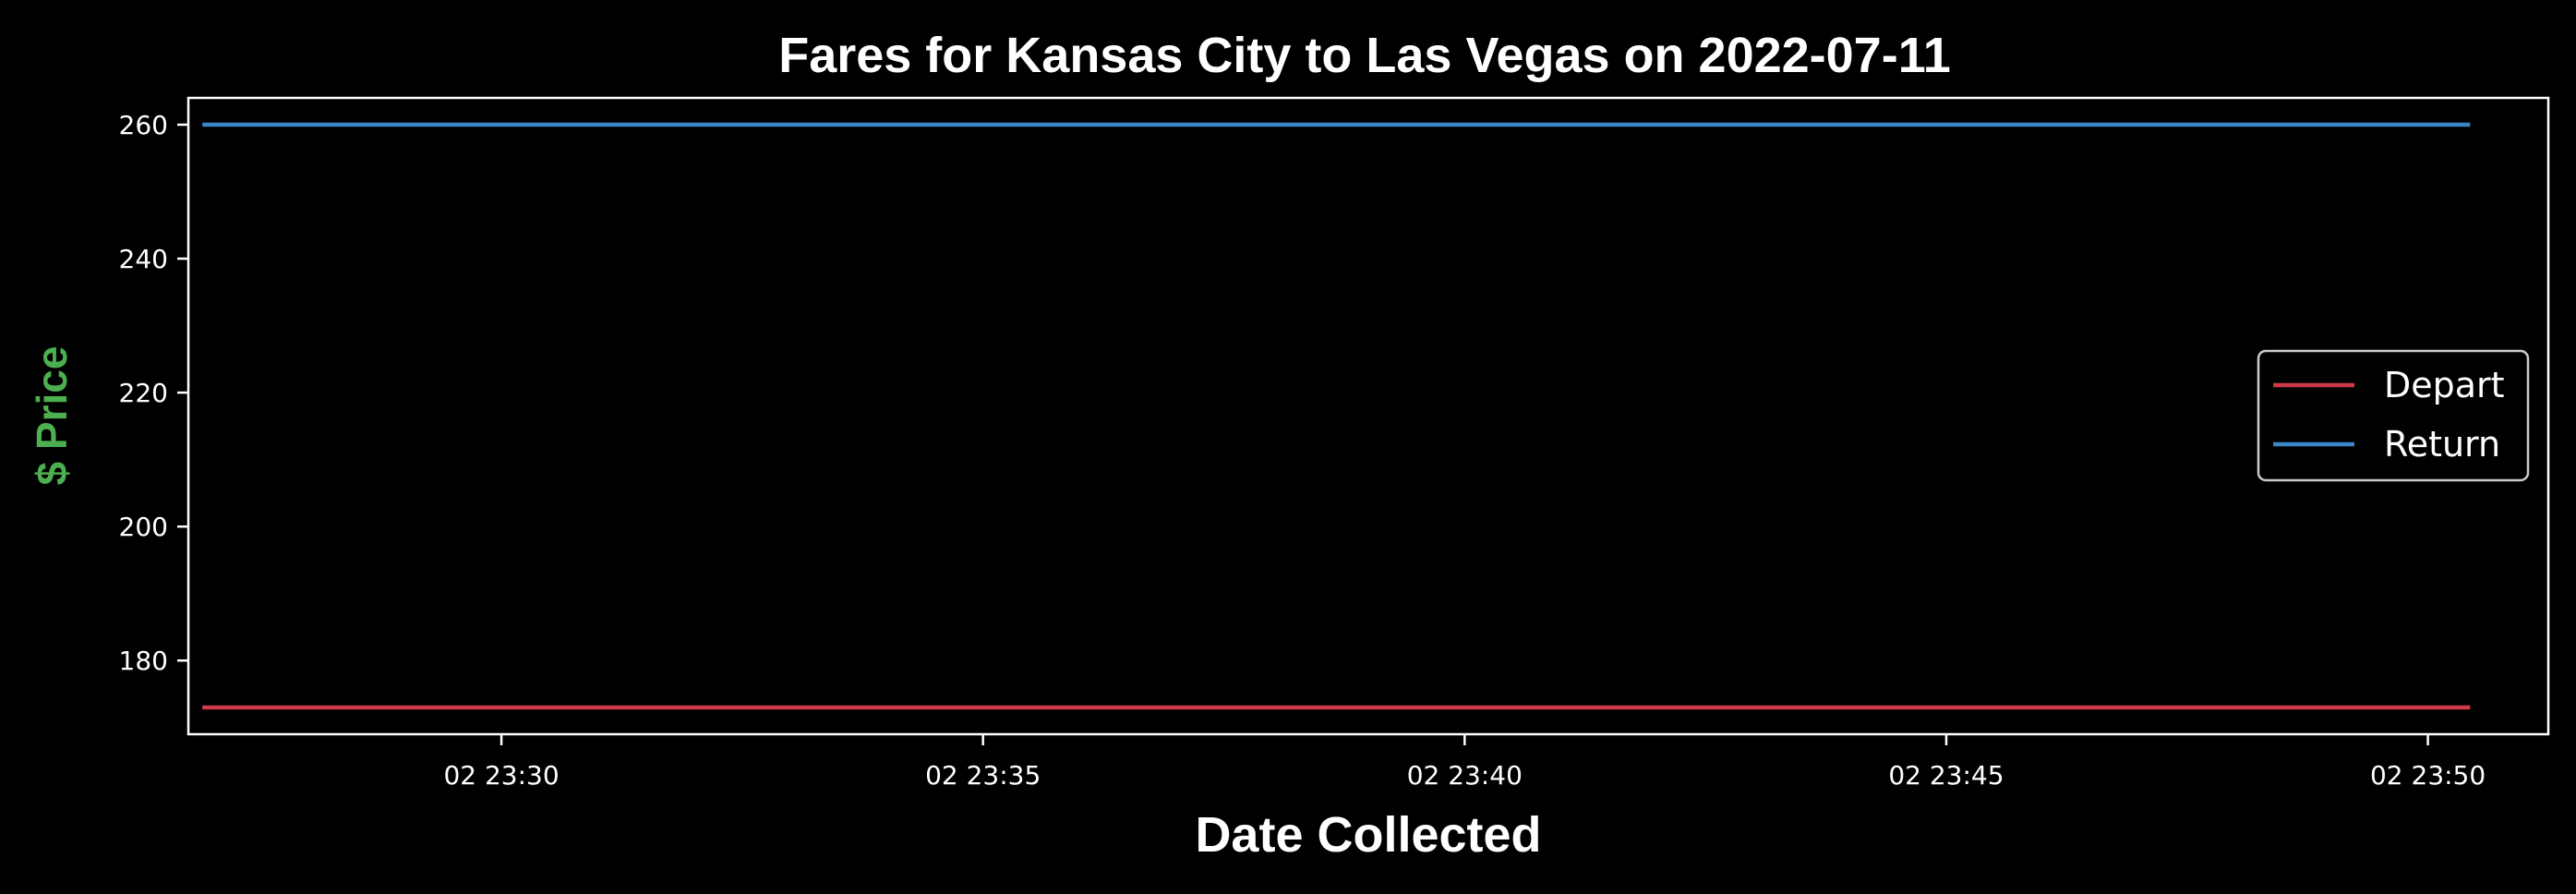  I want to click on y-axis-ticks: 180 200 220 240 260, so click(153, 393).